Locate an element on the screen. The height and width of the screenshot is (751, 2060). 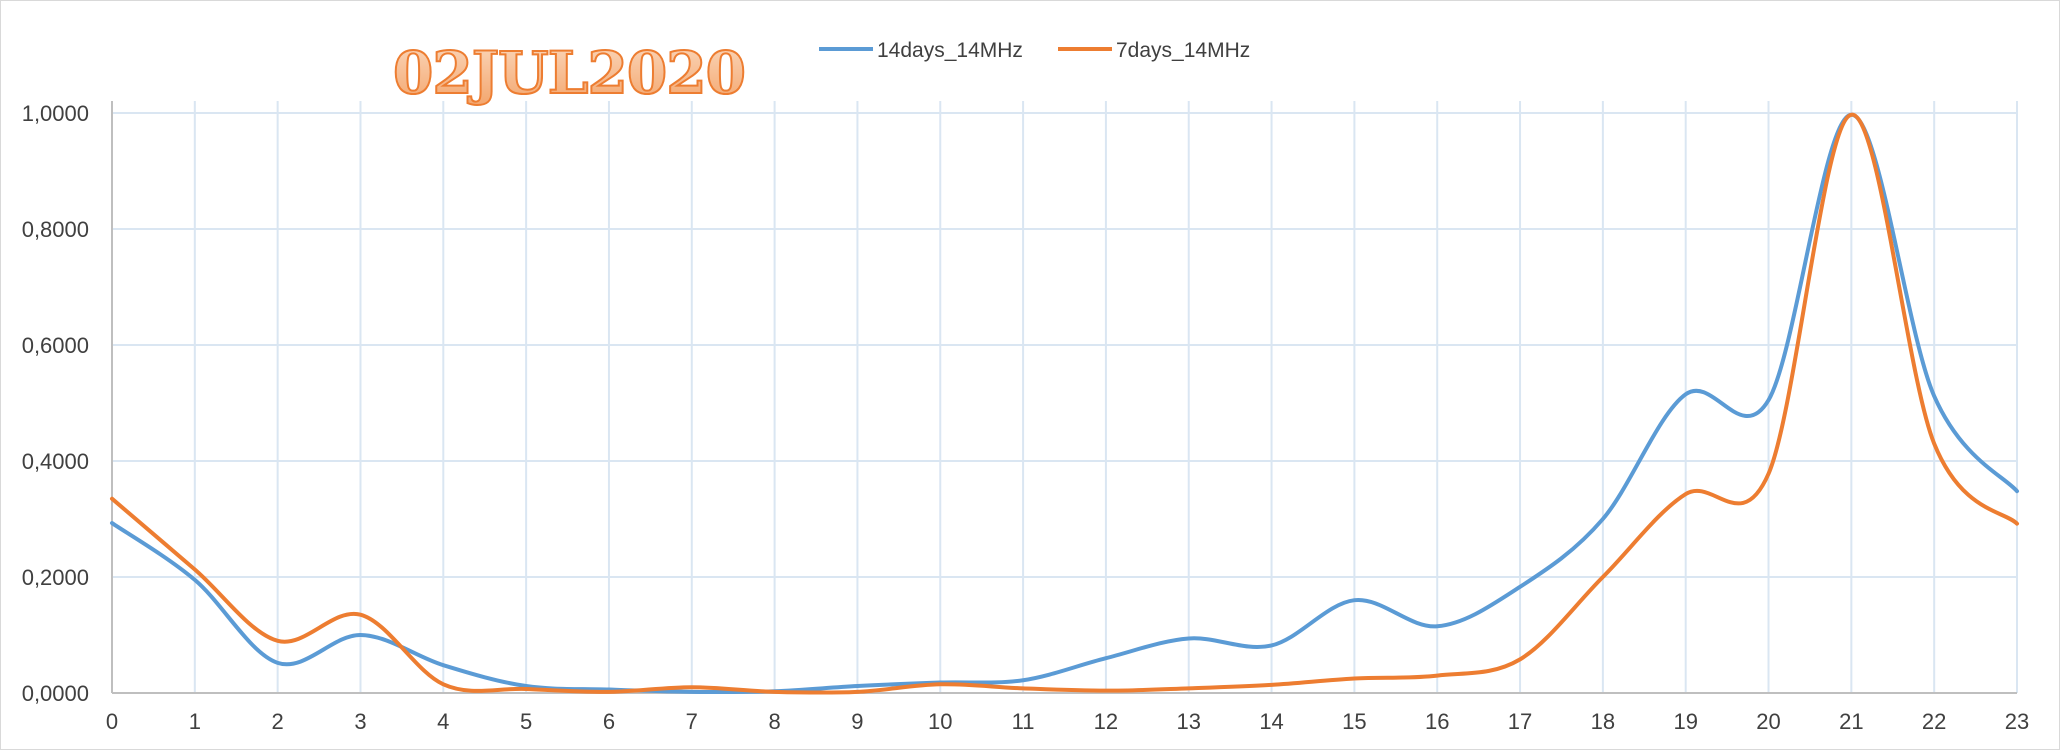
legend-label-1: 14days_14MHz is located at coordinates (950, 50).